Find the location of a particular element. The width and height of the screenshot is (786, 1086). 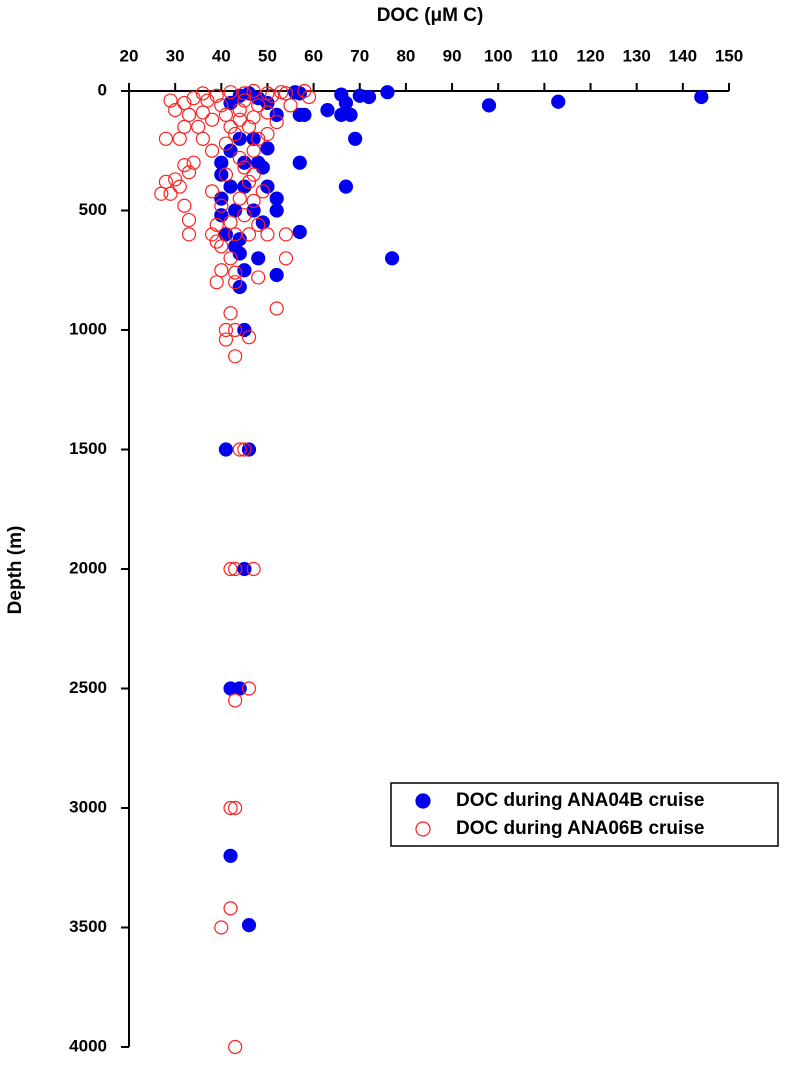

legend-label: DOC during ANA04B cruise is located at coordinates (580, 800).